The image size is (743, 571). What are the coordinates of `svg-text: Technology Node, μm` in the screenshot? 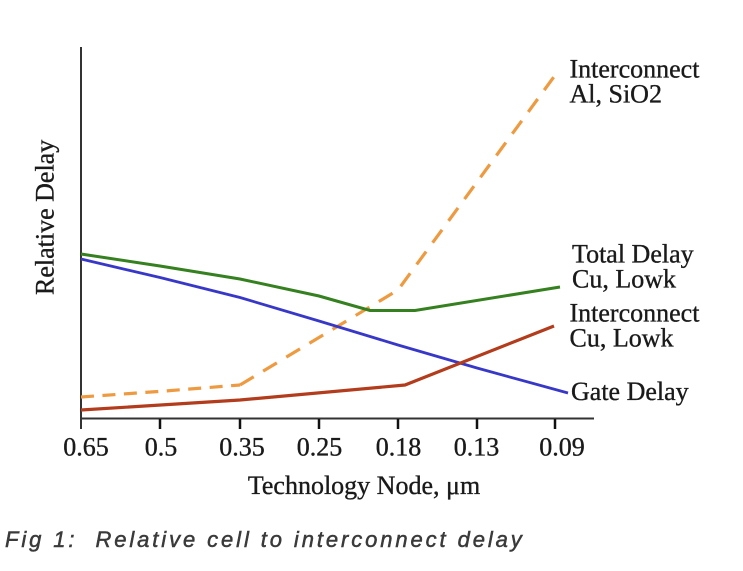 It's located at (364, 485).